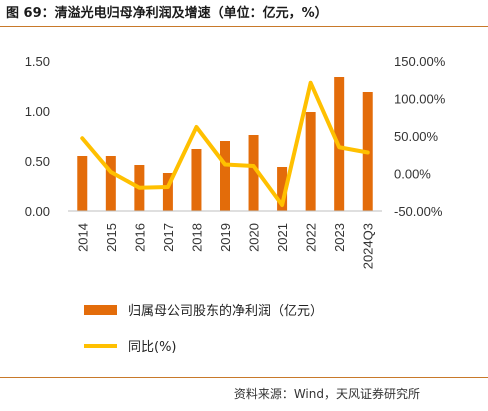 This screenshot has width=488, height=411. I want to click on x-tick-2023: 2023, so click(339, 237).